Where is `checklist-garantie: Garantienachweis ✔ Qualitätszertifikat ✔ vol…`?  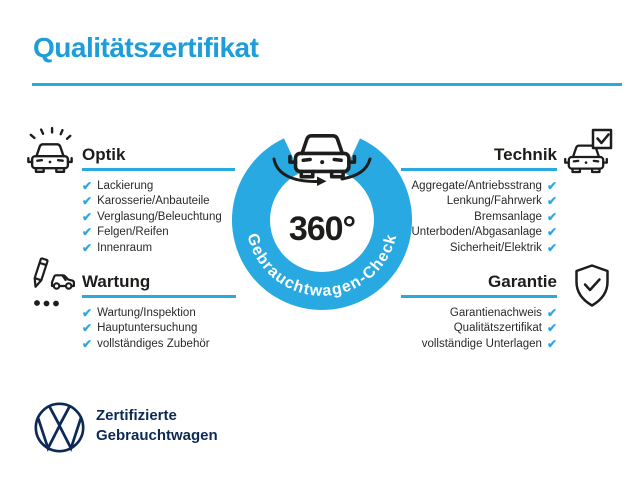 checklist-garantie: Garantienachweis ✔ Qualitätszertifikat ✔ vol… is located at coordinates (479, 328).